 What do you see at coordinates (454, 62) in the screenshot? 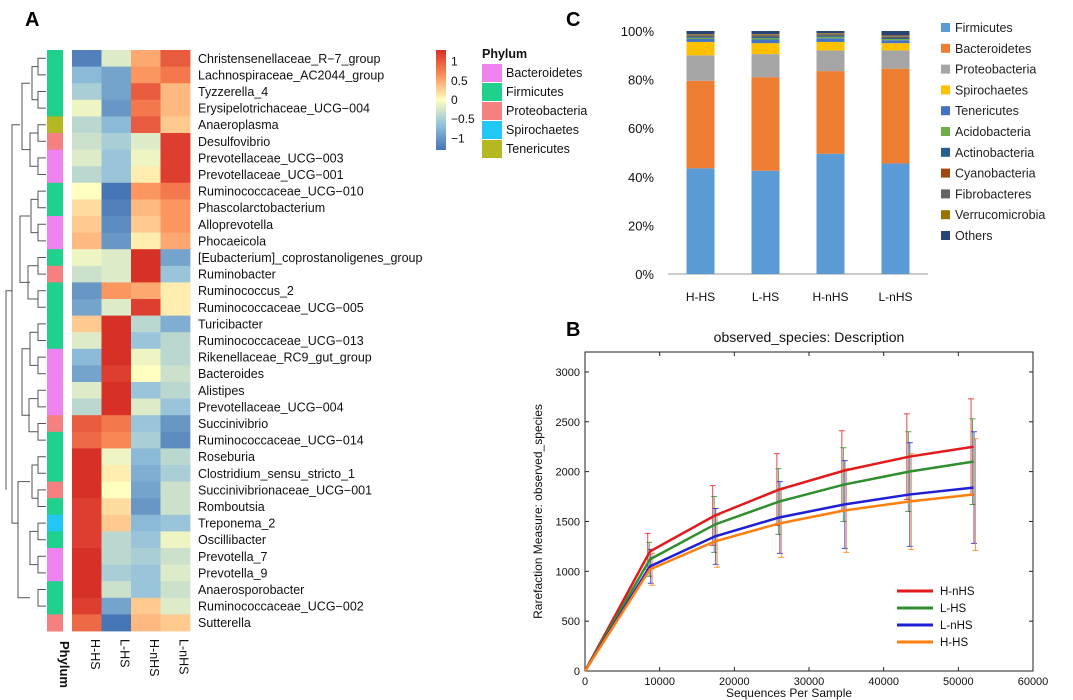
I see `scale-tick-label: 1` at bounding box center [454, 62].